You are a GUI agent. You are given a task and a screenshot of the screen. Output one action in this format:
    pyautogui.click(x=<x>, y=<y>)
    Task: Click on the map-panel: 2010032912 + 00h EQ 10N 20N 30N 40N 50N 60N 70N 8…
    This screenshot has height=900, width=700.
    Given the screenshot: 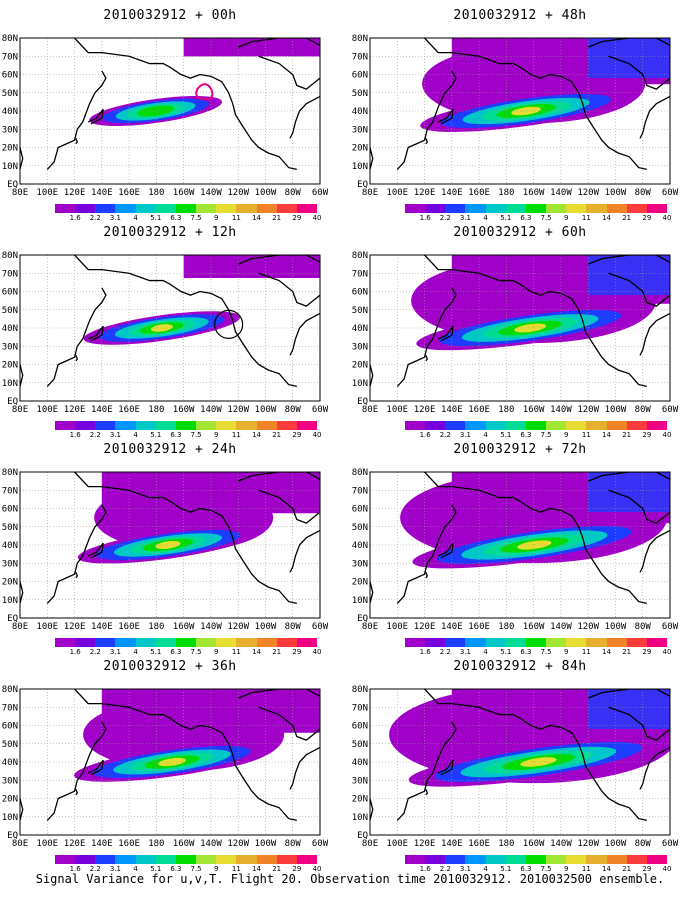 What is the action you would take?
    pyautogui.click(x=170, y=119)
    